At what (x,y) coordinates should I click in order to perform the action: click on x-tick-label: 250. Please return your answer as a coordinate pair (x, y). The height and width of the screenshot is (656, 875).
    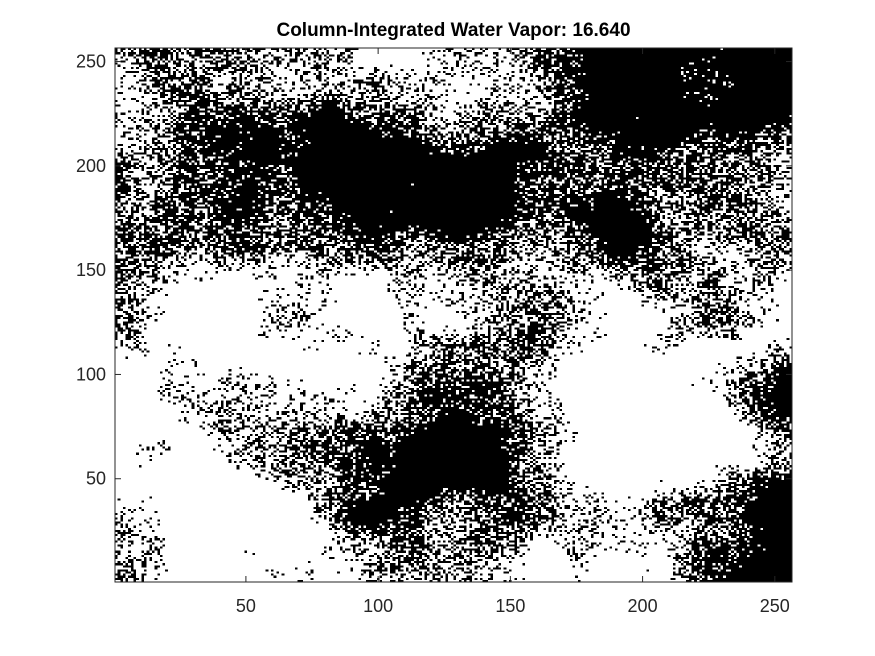
    Looking at the image, I should click on (775, 606).